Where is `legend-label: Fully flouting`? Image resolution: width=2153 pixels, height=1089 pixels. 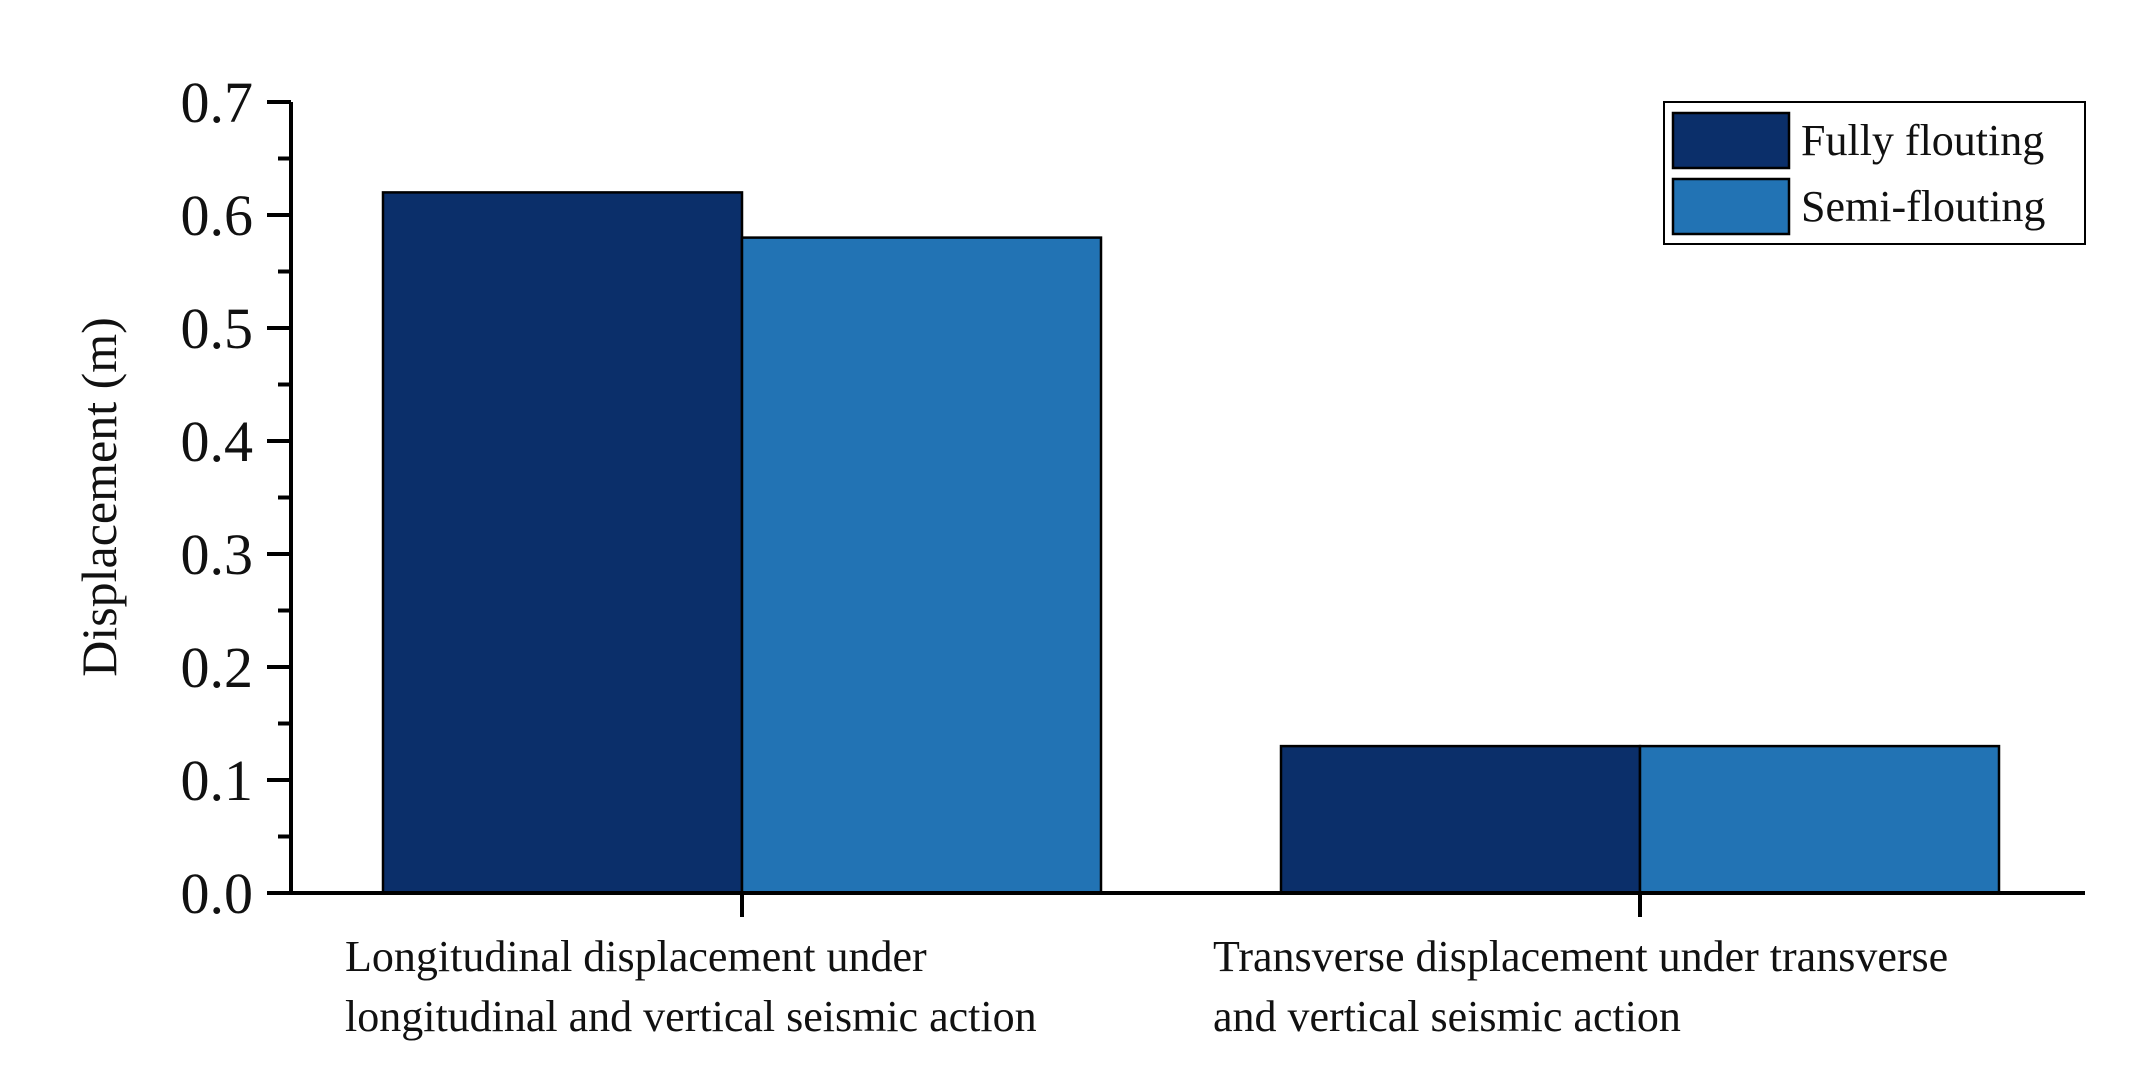
legend-label: Fully flouting is located at coordinates (1922, 140).